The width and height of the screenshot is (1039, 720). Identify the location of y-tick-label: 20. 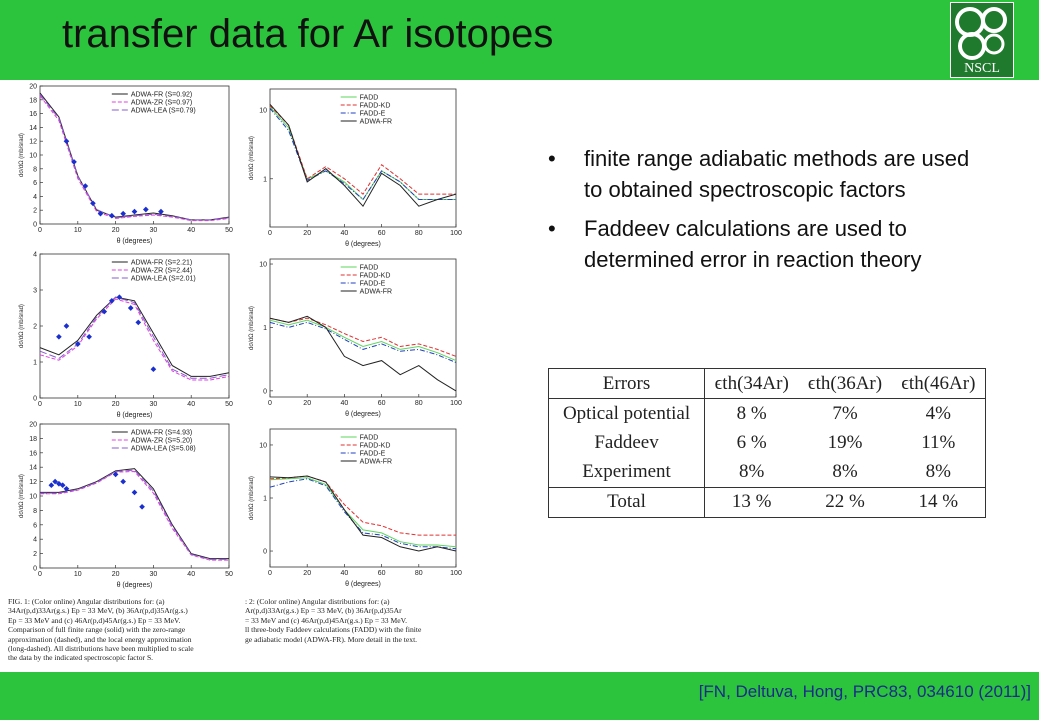
(33, 87).